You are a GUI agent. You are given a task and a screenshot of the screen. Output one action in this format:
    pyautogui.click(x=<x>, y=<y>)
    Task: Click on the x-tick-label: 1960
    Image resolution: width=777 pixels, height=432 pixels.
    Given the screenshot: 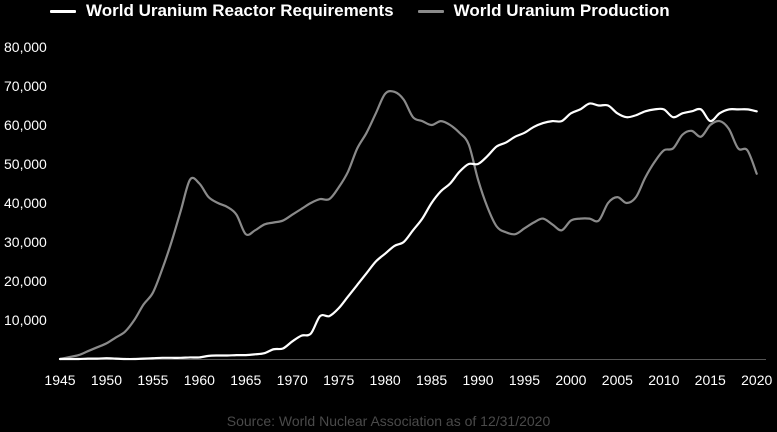 What is the action you would take?
    pyautogui.click(x=199, y=380)
    